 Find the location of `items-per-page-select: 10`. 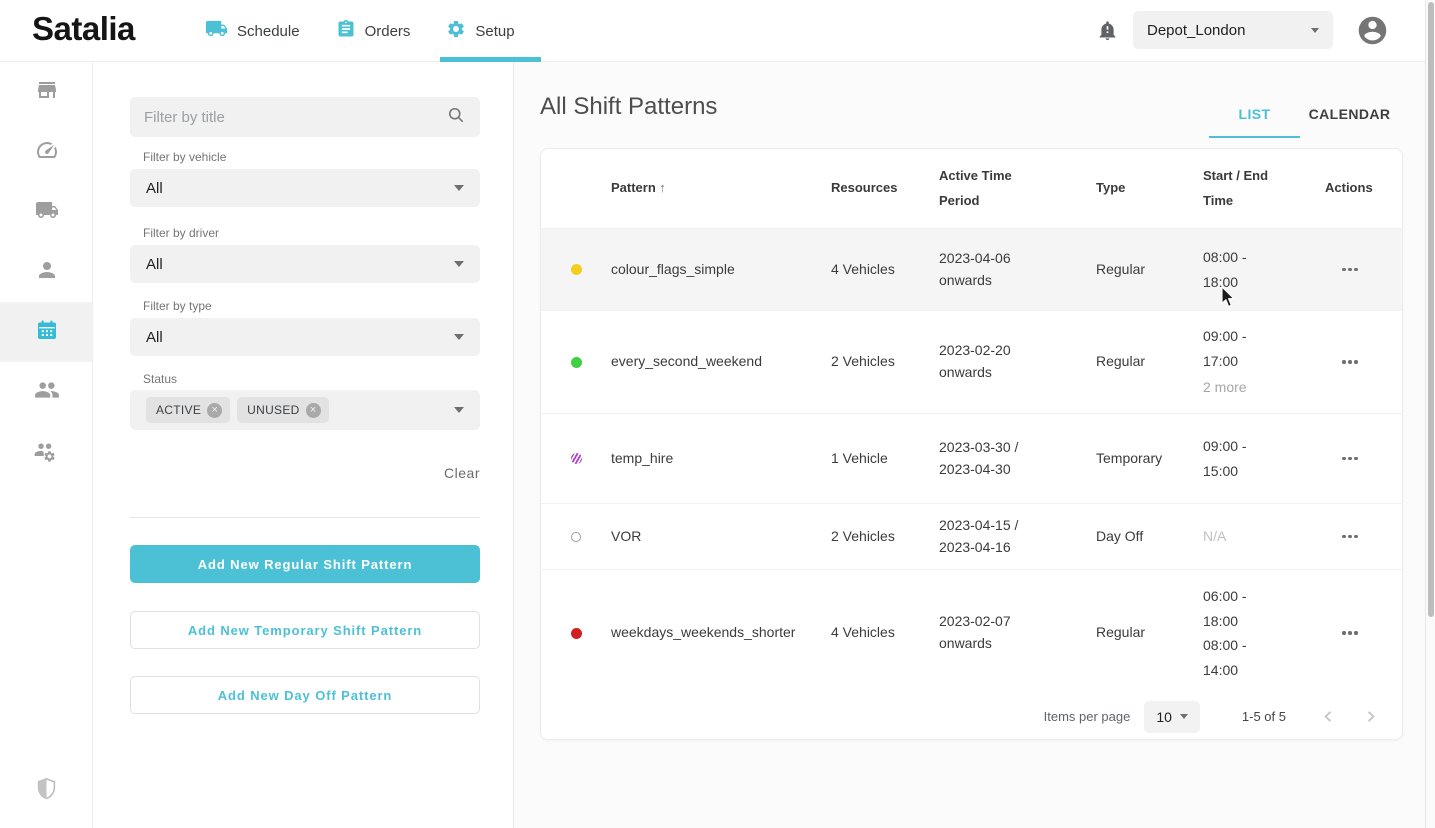

items-per-page-select: 10 is located at coordinates (1172, 716).